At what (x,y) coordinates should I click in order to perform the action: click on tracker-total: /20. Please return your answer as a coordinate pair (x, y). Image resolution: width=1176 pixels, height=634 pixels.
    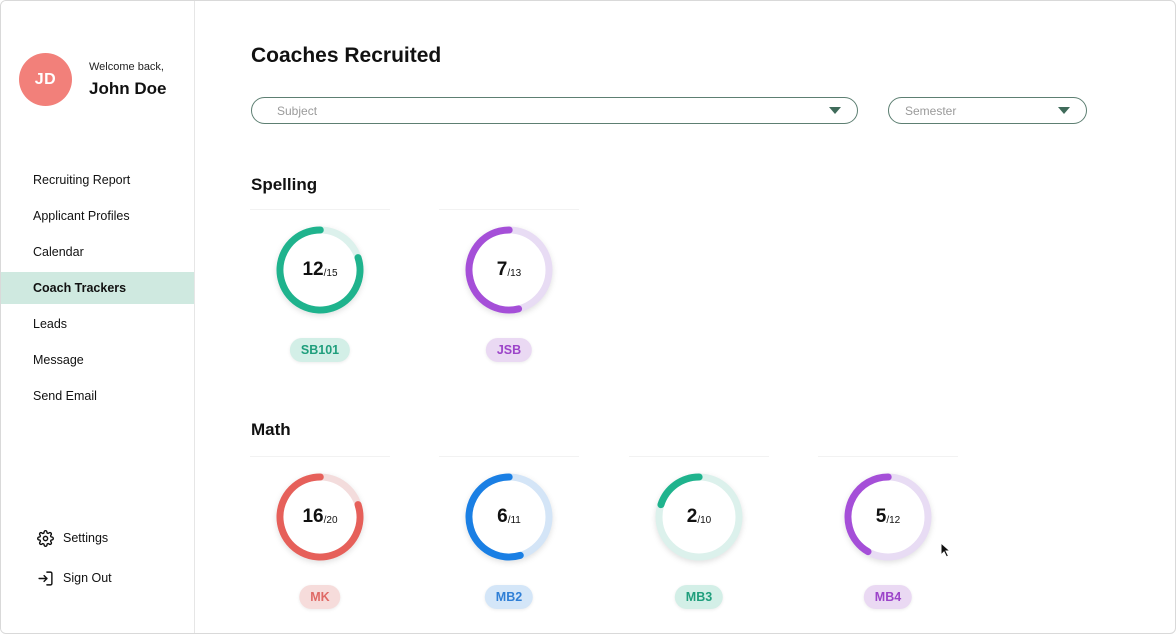
    Looking at the image, I should click on (330, 520).